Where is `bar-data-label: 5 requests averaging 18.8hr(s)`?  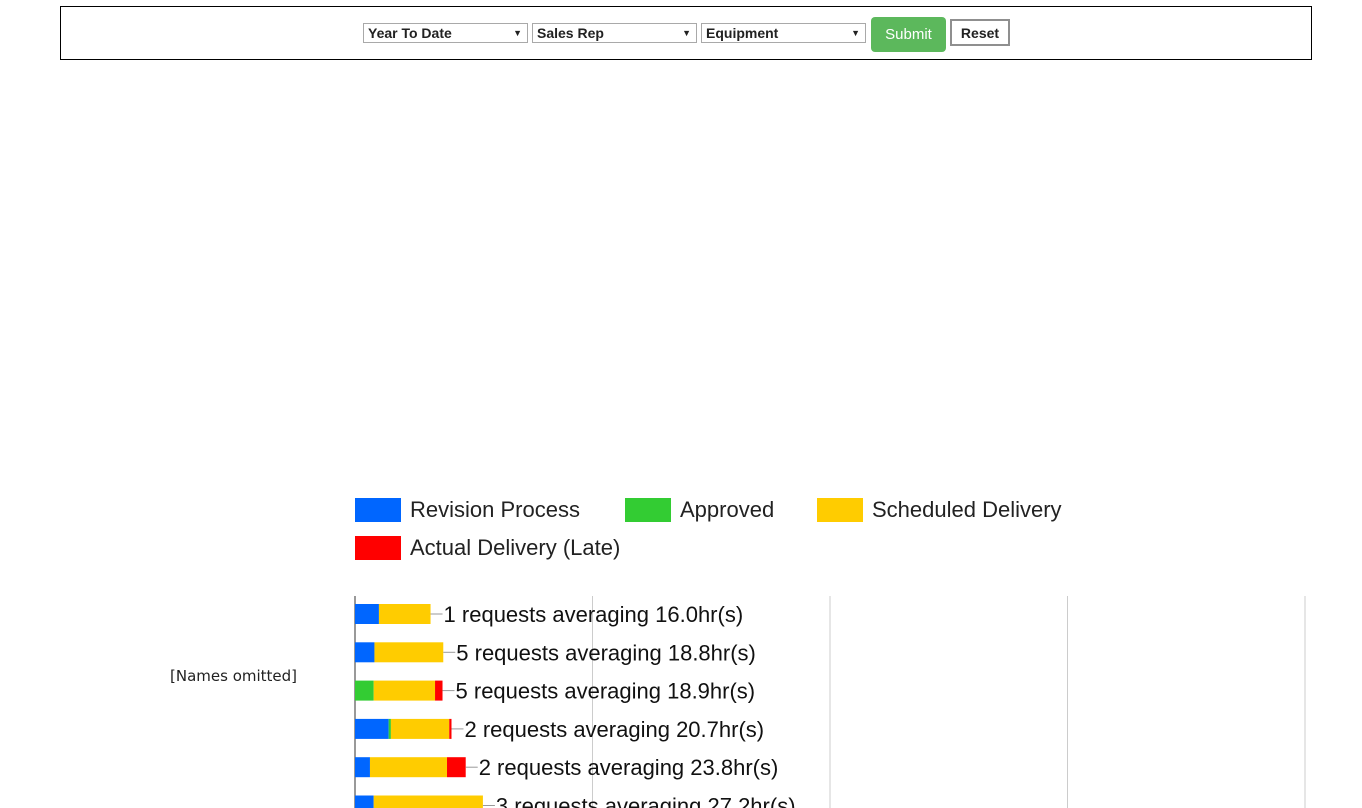
bar-data-label: 5 requests averaging 18.8hr(s) is located at coordinates (606, 652).